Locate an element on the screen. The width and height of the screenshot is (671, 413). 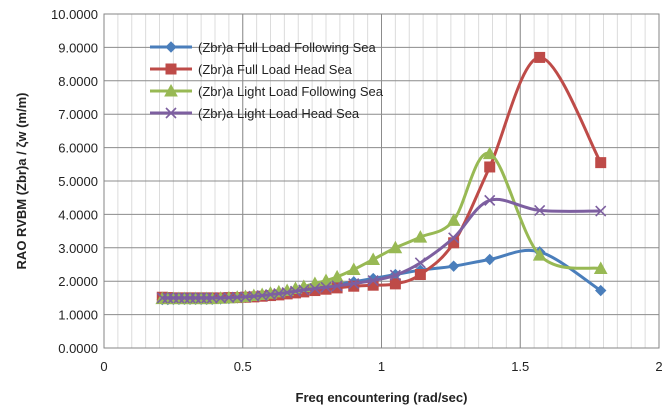
legend-item: (Zbr)a Light Load Following Sea is located at coordinates (267, 91).